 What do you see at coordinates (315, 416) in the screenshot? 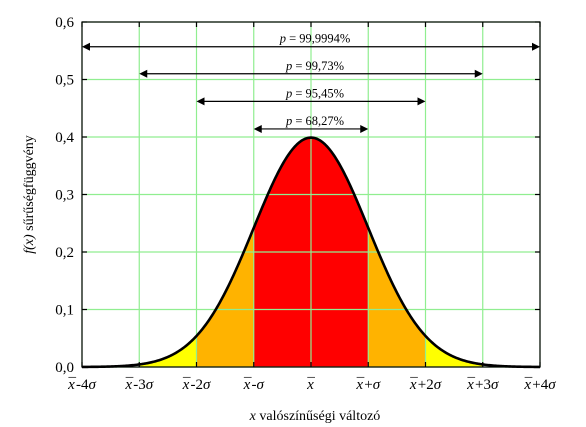
I see `x-axis-label: x valószínűségi változó` at bounding box center [315, 416].